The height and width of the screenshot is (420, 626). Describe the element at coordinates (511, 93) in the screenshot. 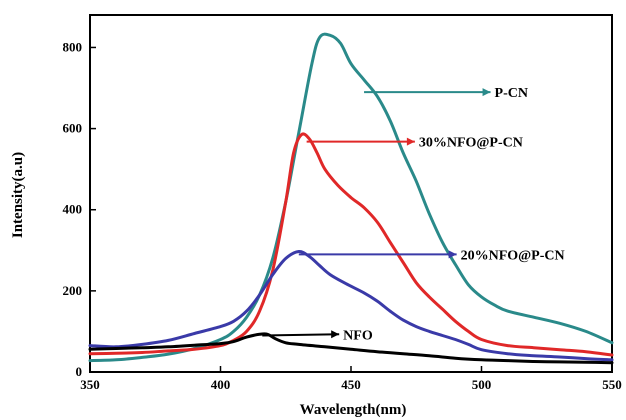

I see `callout-label-p-cn: P-CN` at that location.